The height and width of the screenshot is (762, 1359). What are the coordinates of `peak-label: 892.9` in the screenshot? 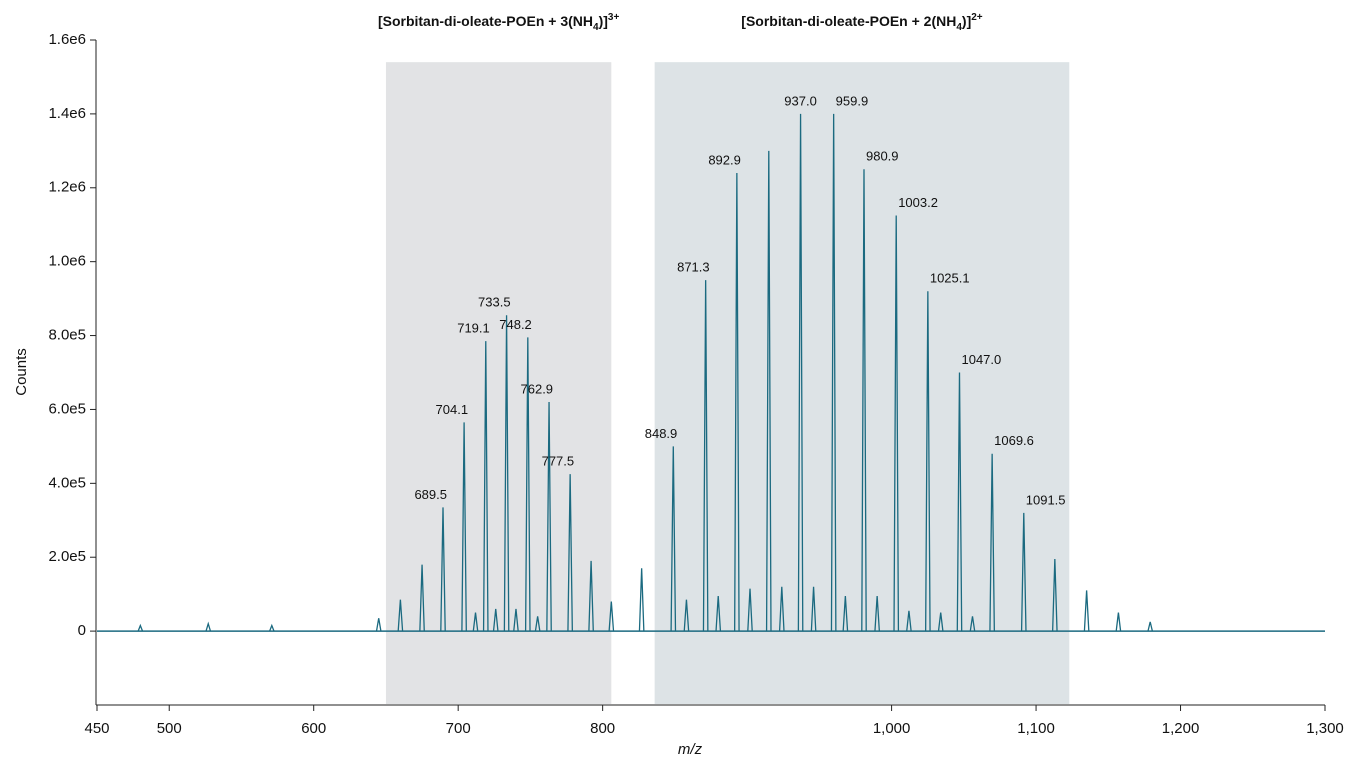 It's located at (724, 159).